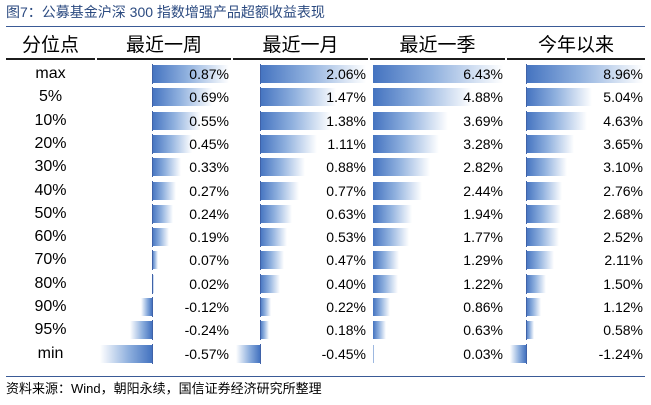 The width and height of the screenshot is (651, 405). What do you see at coordinates (50, 353) in the screenshot?
I see `row-label: min` at bounding box center [50, 353].